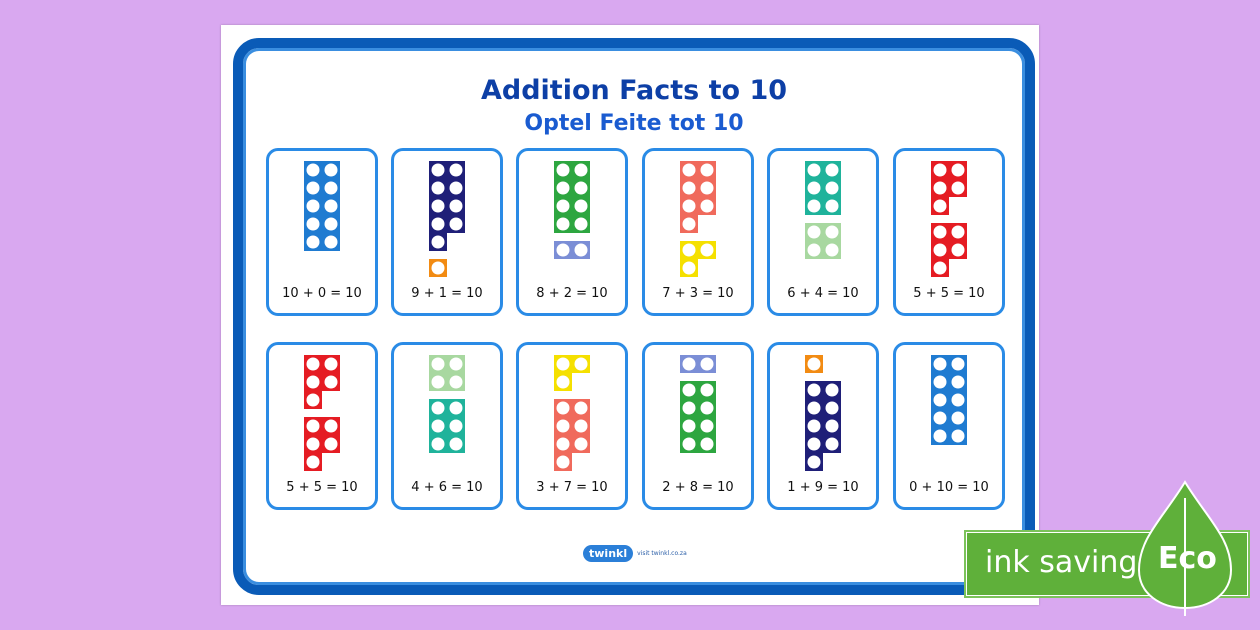  I want to click on equation-label: 6 + 4 = 10, so click(823, 293).